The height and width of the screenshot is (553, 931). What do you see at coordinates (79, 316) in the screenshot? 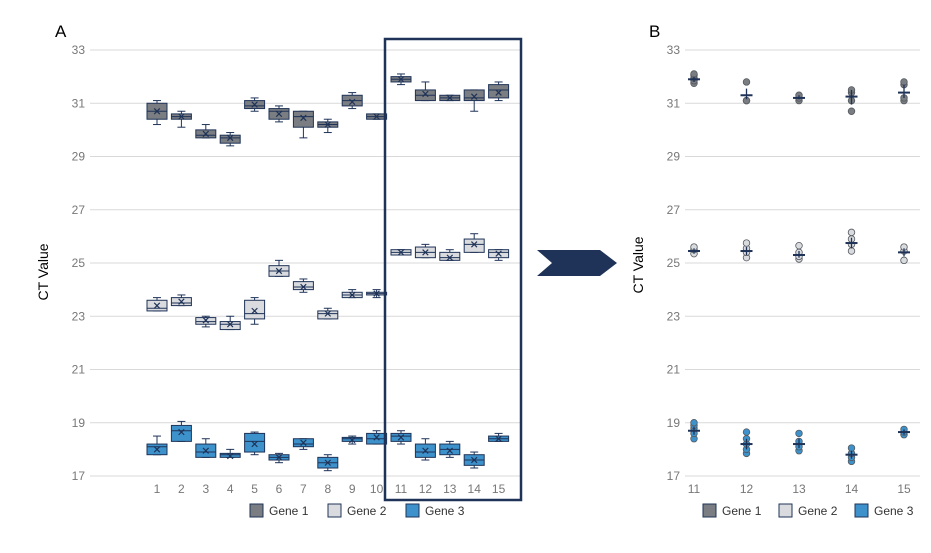
I see `y-tick-label: 23` at bounding box center [79, 316].